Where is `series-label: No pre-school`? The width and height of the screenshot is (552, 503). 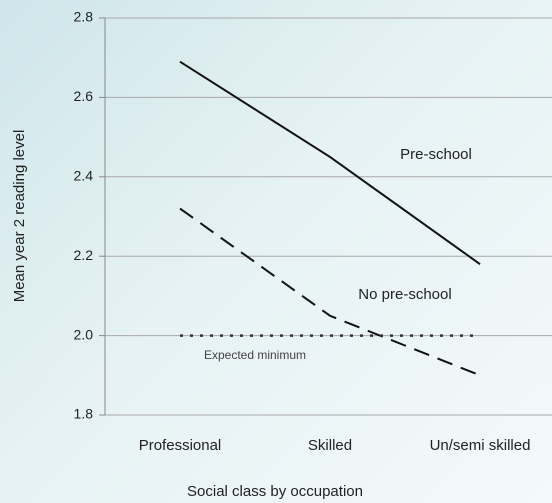
series-label: No pre-school is located at coordinates (404, 294).